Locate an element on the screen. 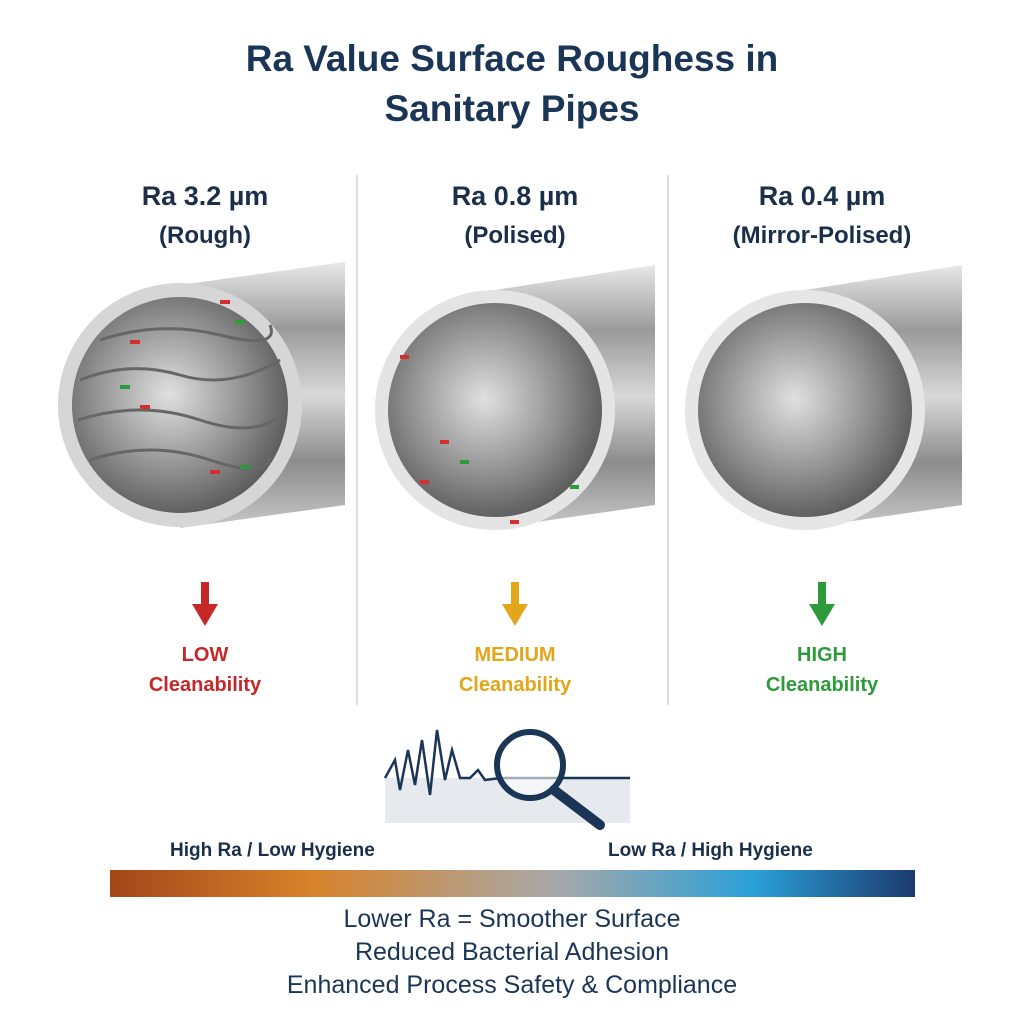  hygiene-scale is located at coordinates (512, 883).